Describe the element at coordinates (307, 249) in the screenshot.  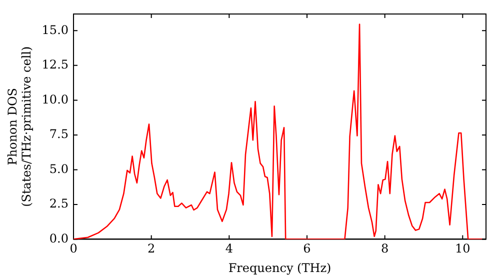
I see `x-tick-label: 6` at that location.